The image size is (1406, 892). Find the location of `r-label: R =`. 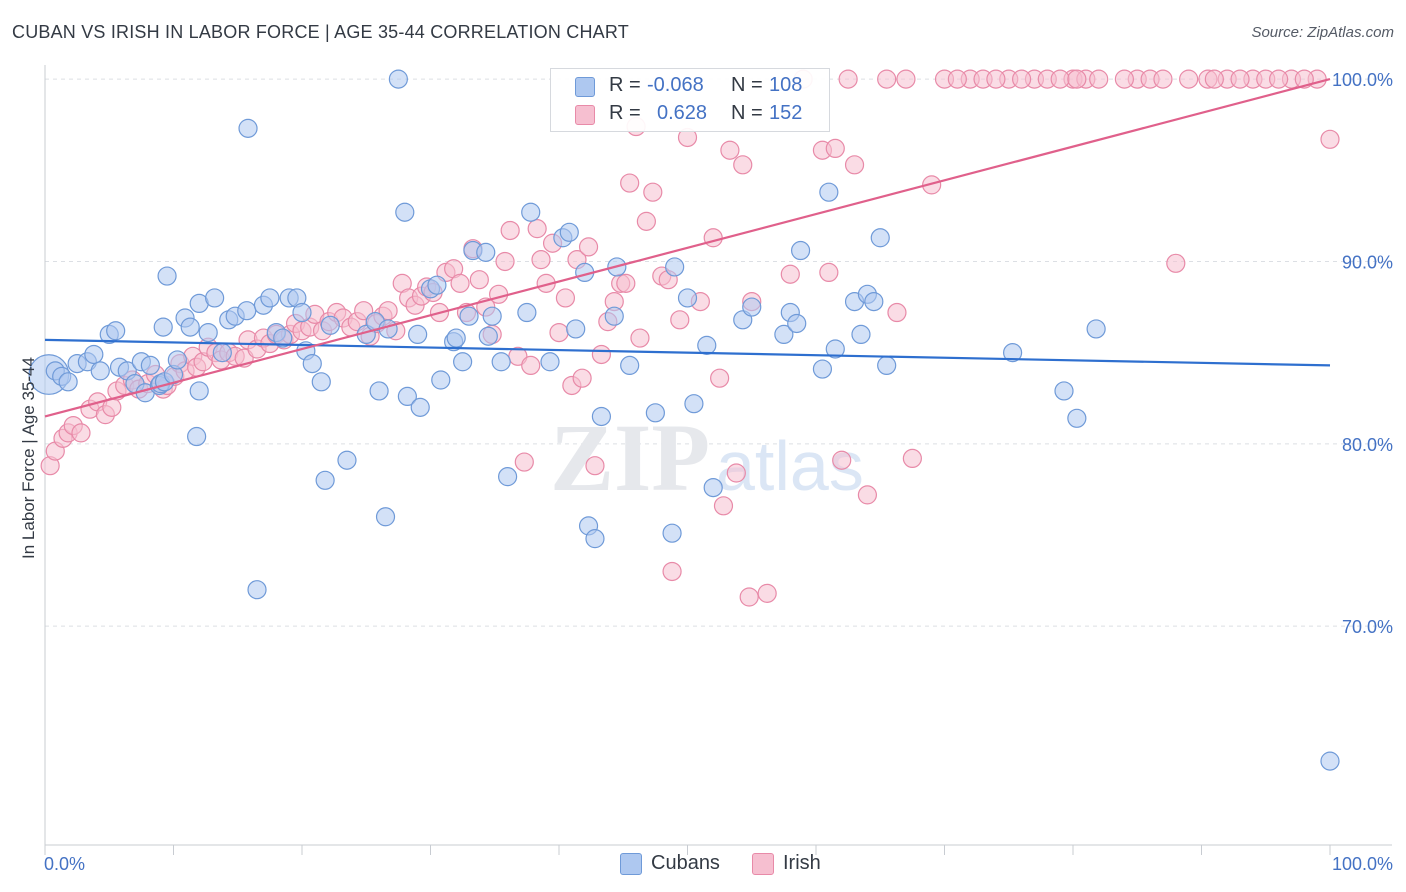

r-label: R = is located at coordinates (625, 113).